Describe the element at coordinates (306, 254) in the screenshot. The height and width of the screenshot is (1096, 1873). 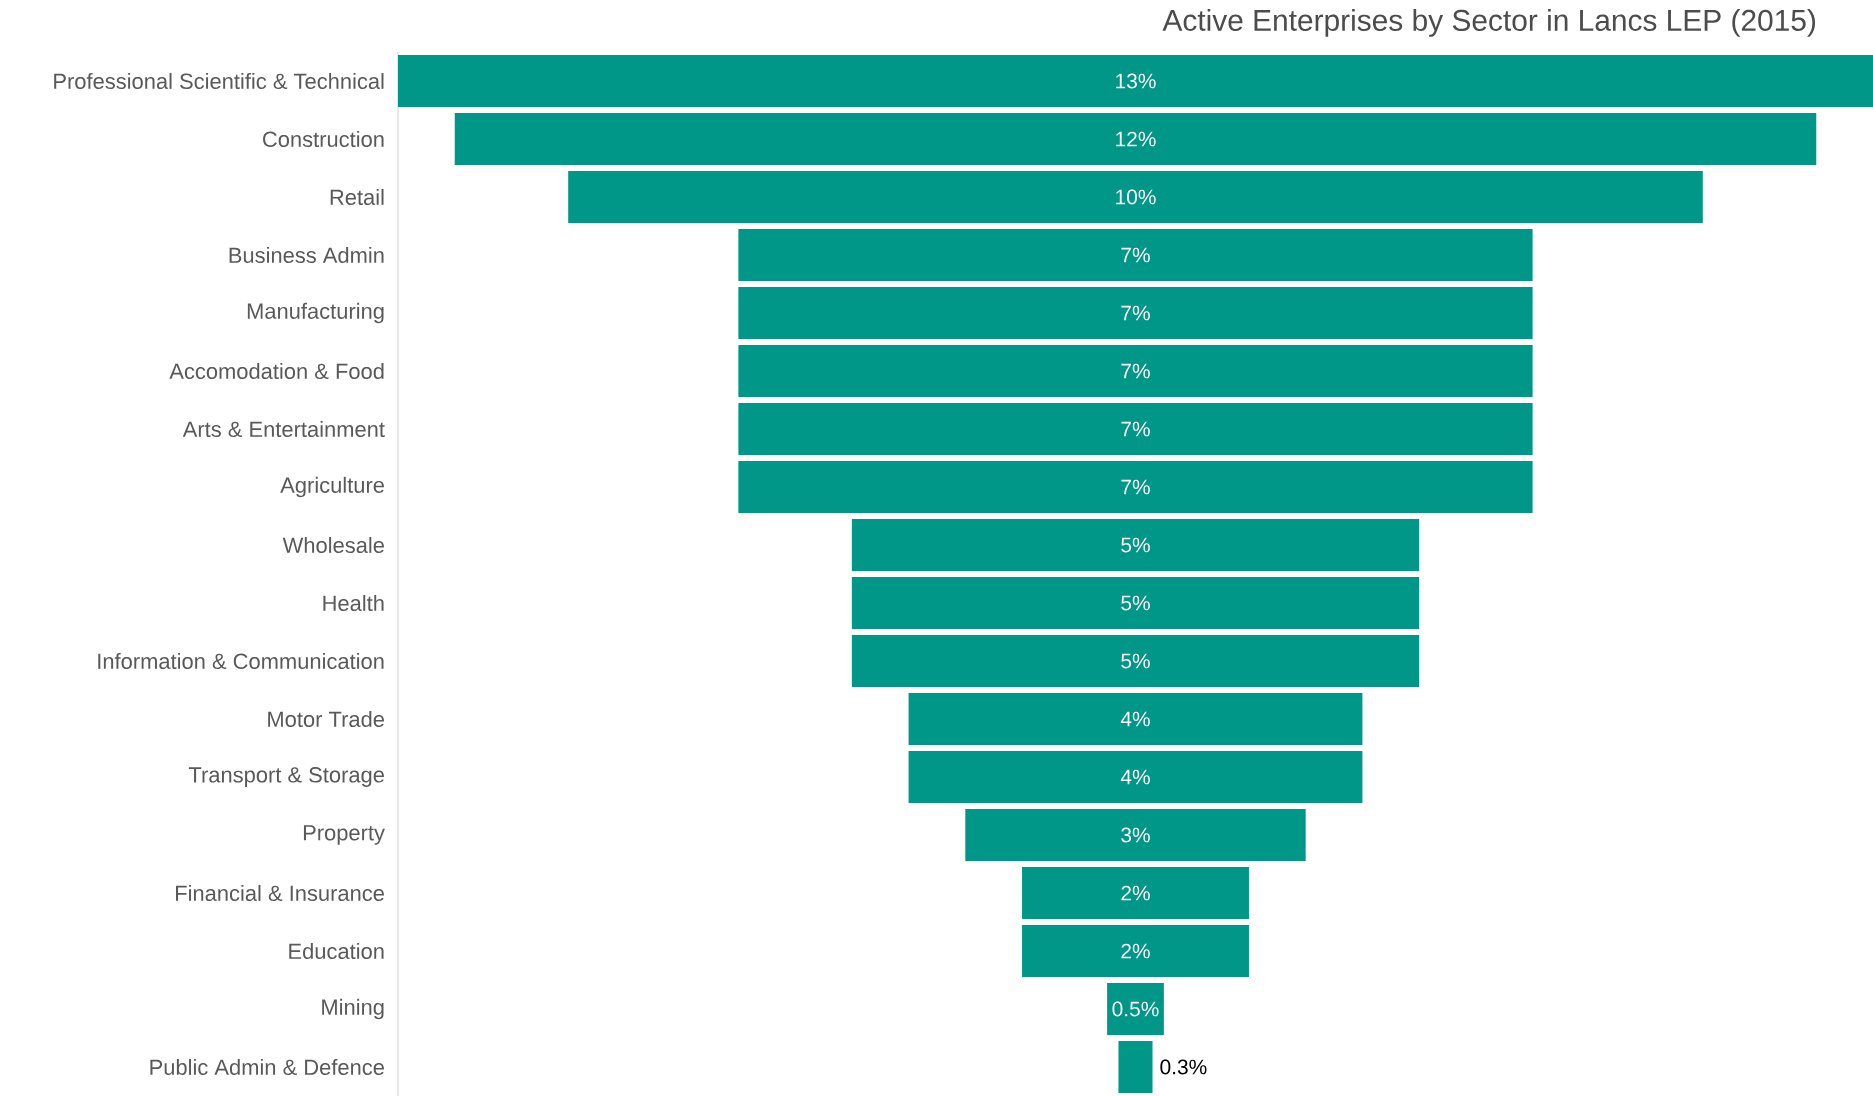
I see `category-label: Business Admin` at that location.